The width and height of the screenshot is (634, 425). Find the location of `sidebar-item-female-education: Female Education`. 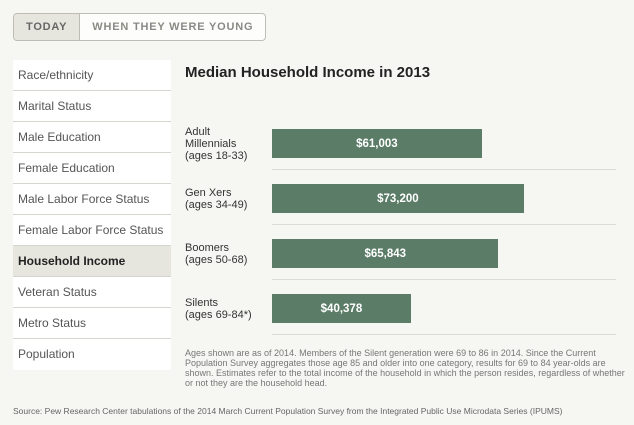

sidebar-item-female-education: Female Education is located at coordinates (92, 168).